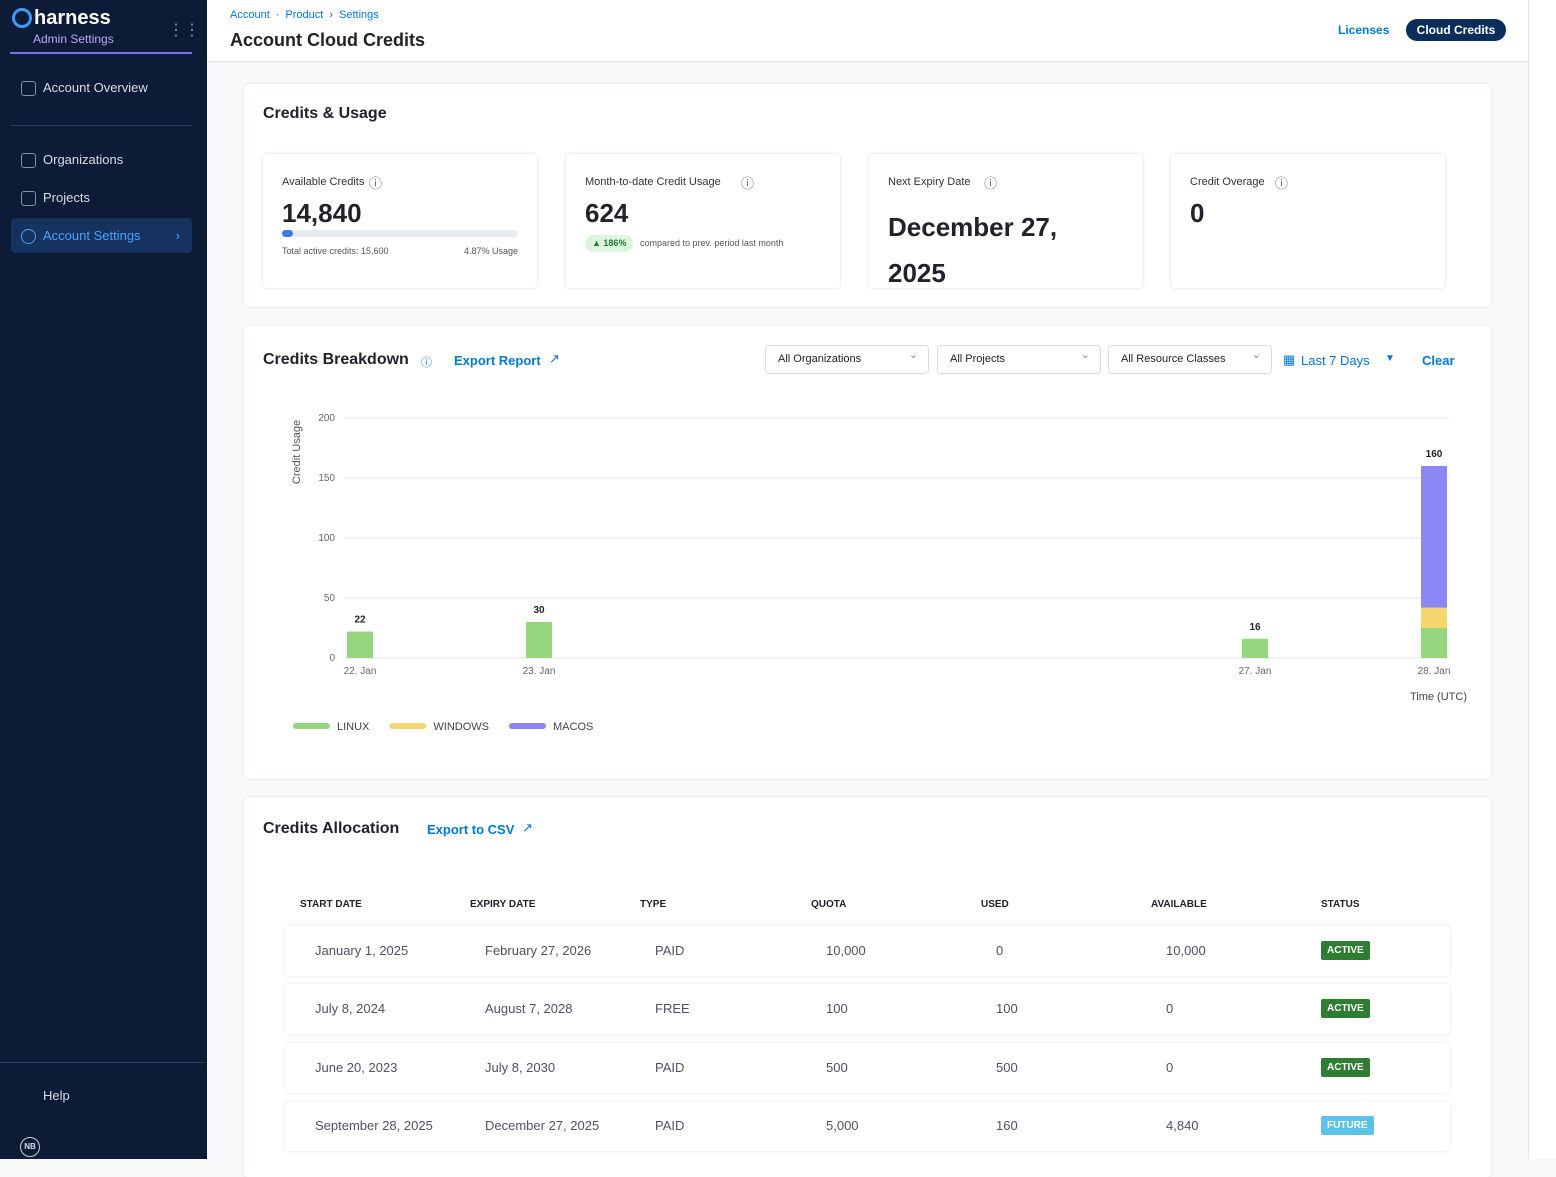 The height and width of the screenshot is (1177, 1556). What do you see at coordinates (1227, 182) in the screenshot?
I see `stat-label: Credit Overage` at bounding box center [1227, 182].